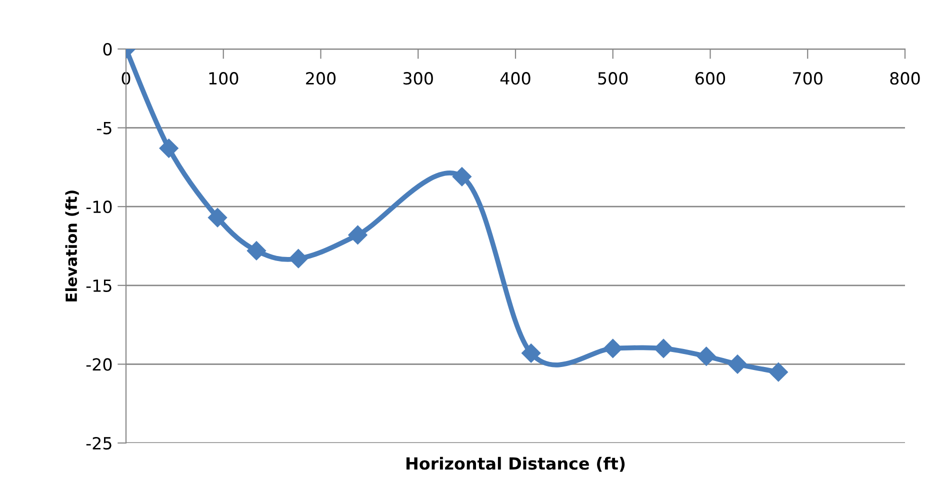  Describe the element at coordinates (711, 78) in the screenshot. I see `x-tick-label: 600` at that location.